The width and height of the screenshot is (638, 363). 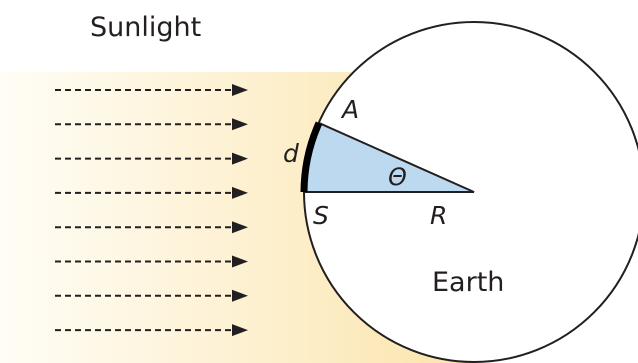 I want to click on arc-d, so click(x=311, y=157).